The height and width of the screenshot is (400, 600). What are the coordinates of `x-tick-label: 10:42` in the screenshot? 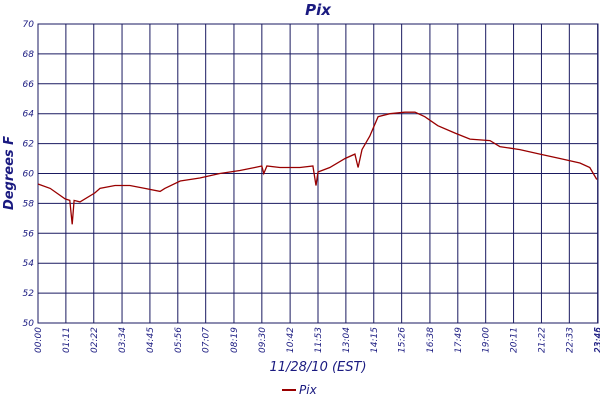 It's located at (291, 340).